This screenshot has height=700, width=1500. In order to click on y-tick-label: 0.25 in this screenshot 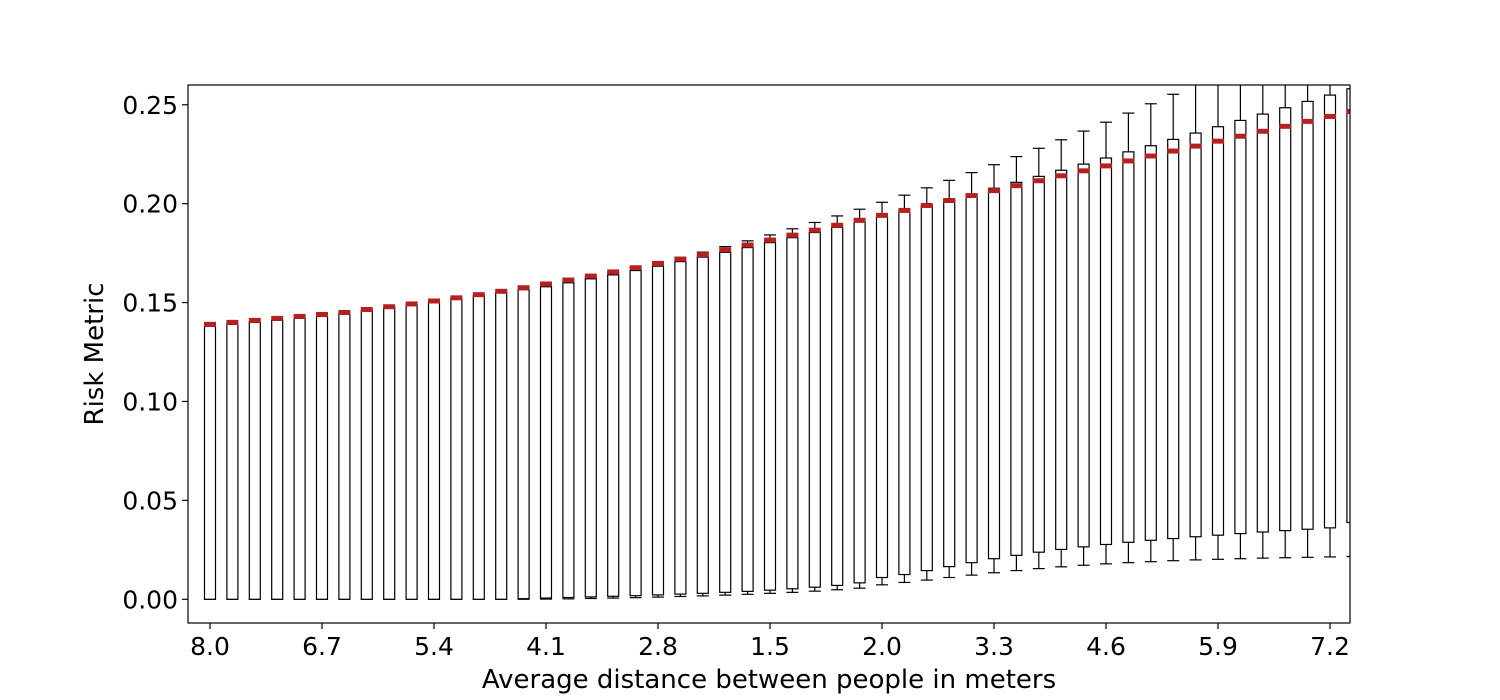, I will do `click(150, 105)`.